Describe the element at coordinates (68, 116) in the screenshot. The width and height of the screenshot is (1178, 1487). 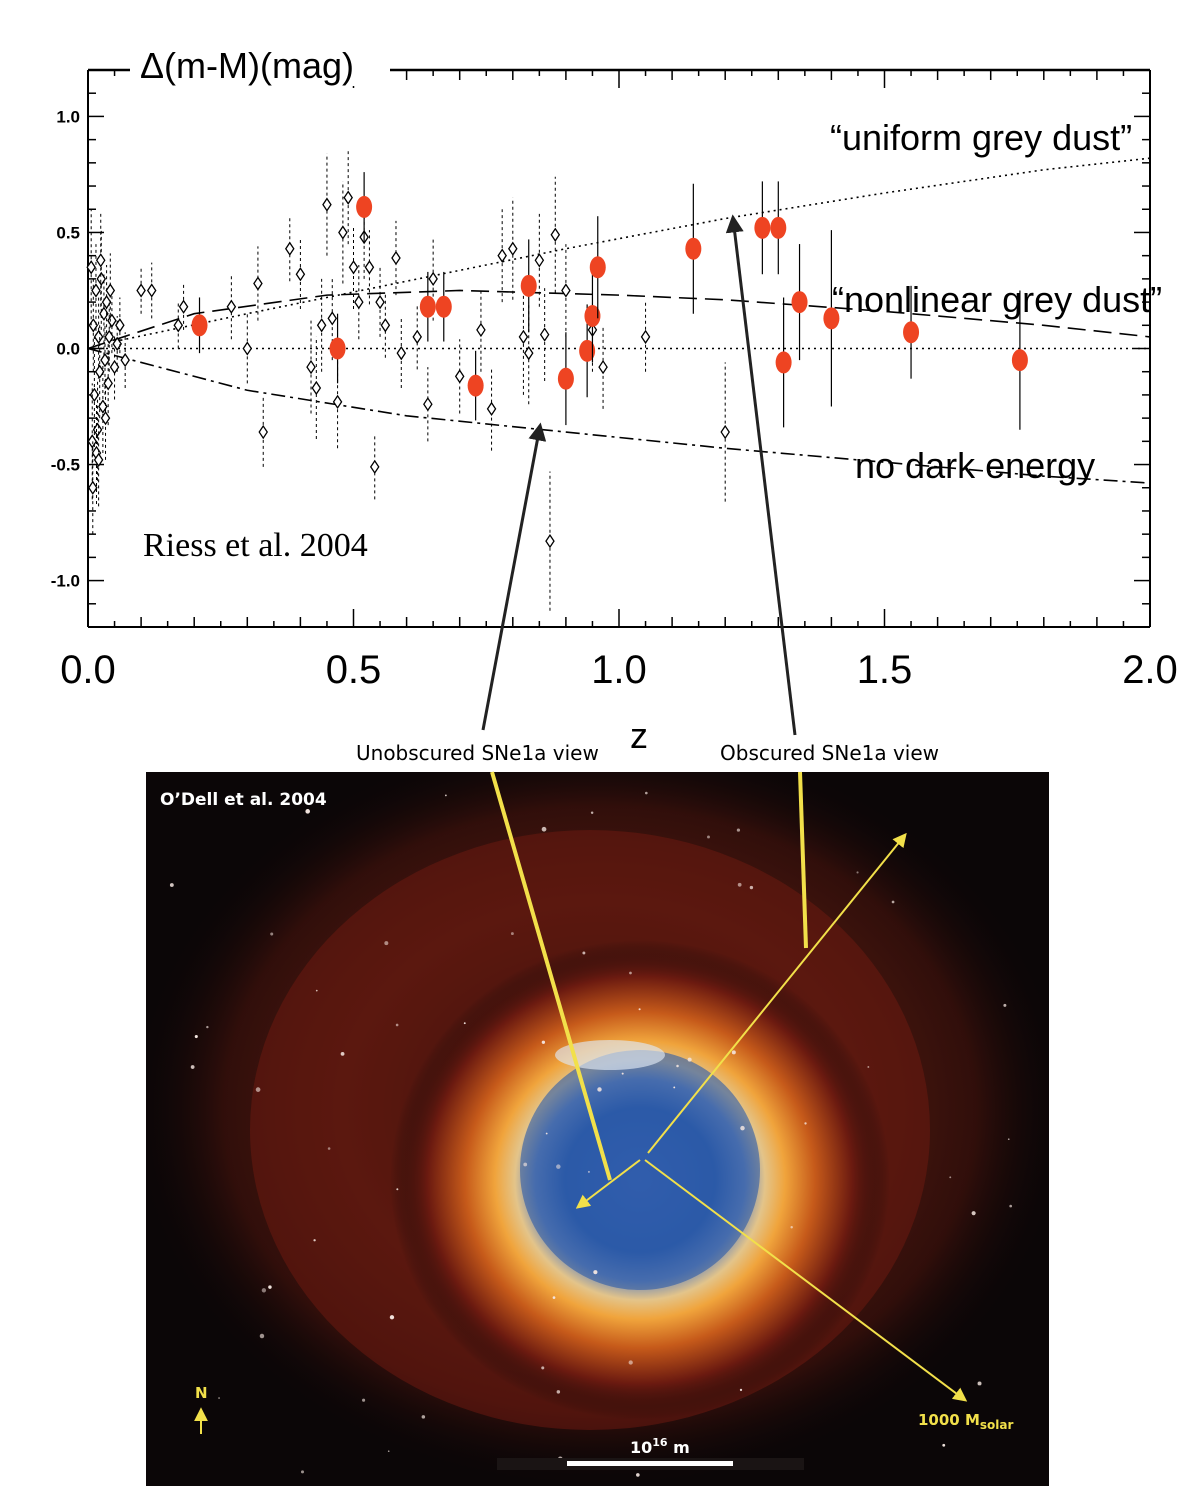
I see `y-tick-label: 1.0` at that location.